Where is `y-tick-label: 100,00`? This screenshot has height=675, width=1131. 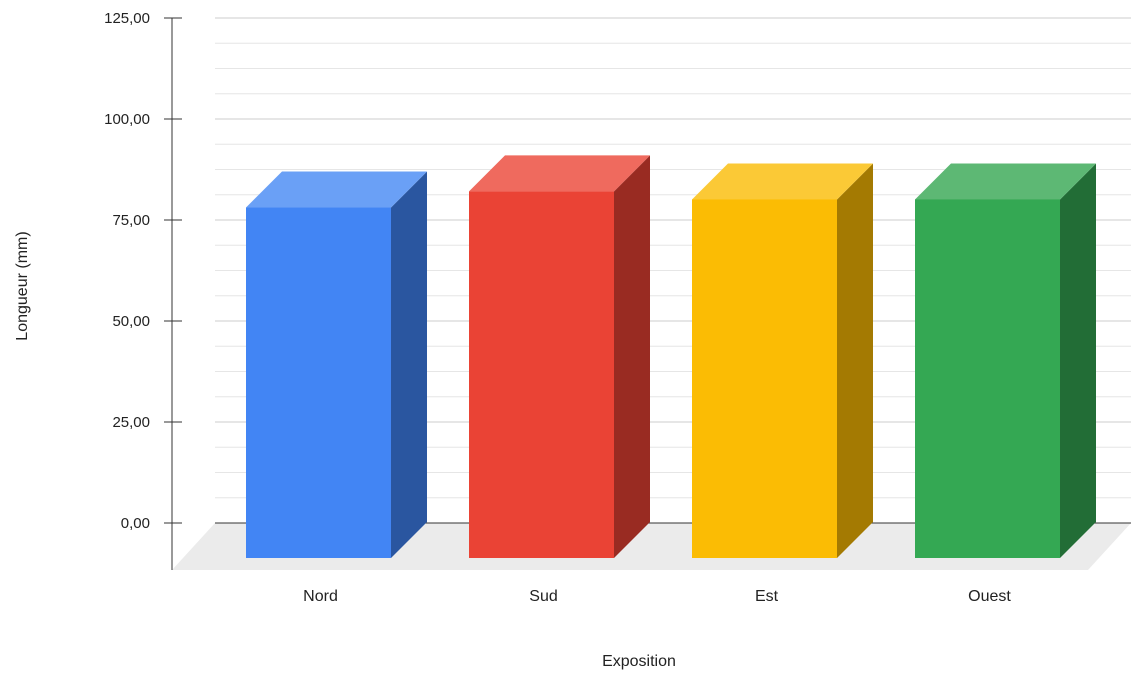 y-tick-label: 100,00 is located at coordinates (127, 119).